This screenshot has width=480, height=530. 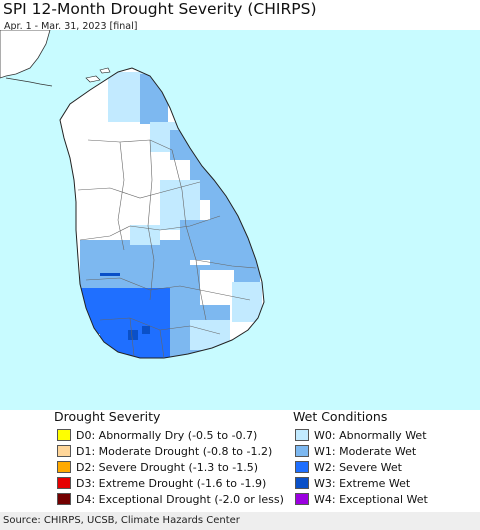 I want to click on wet-legend-item-w2: W2: Severe Wet, so click(x=348, y=467).